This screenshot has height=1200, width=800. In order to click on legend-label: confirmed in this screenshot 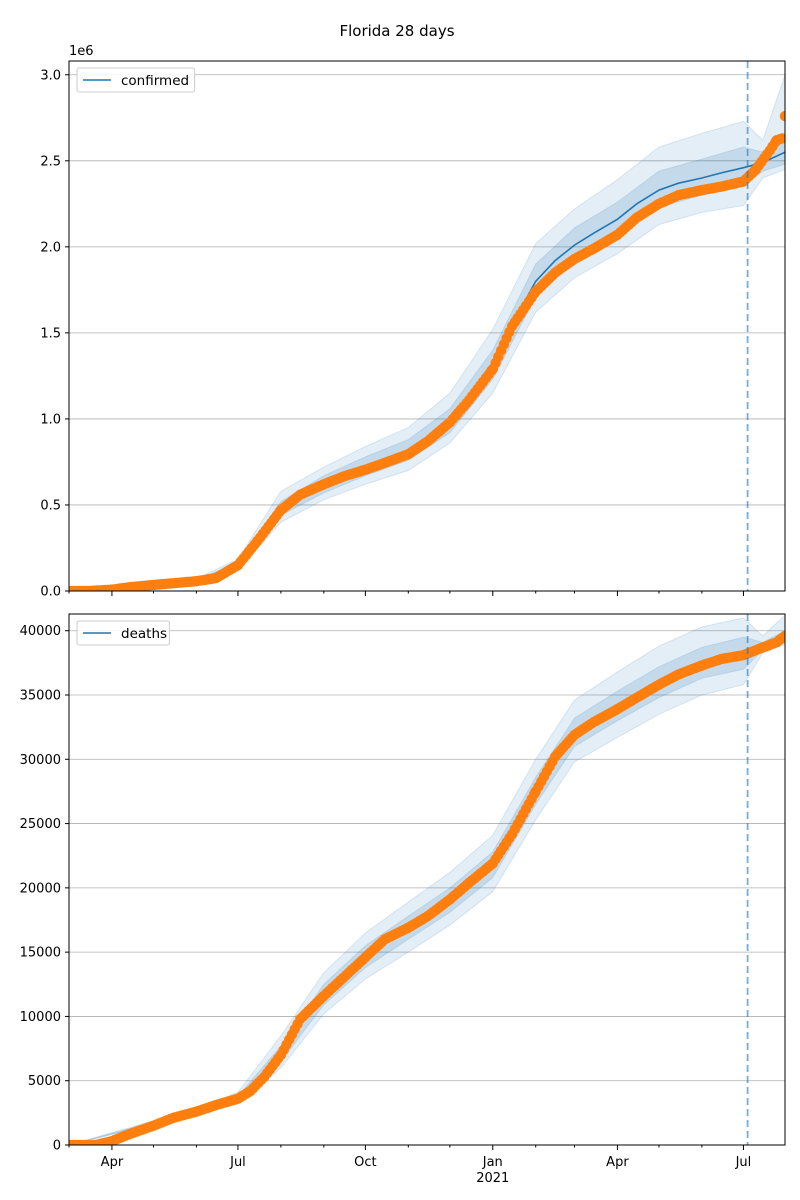, I will do `click(155, 81)`.